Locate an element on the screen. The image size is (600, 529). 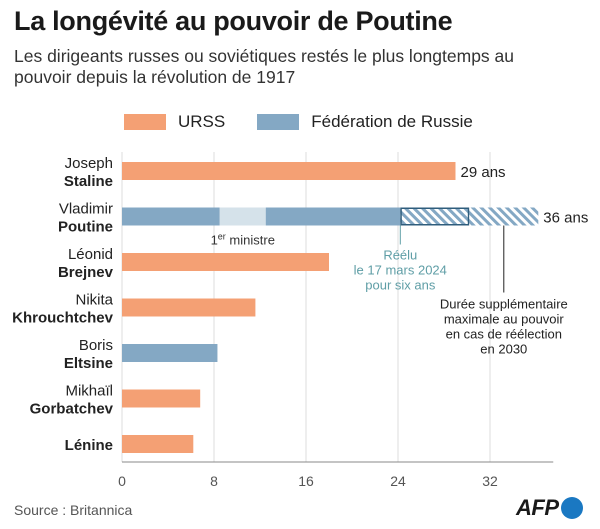
category-last-name: Khrouchtchev is located at coordinates (63, 318).